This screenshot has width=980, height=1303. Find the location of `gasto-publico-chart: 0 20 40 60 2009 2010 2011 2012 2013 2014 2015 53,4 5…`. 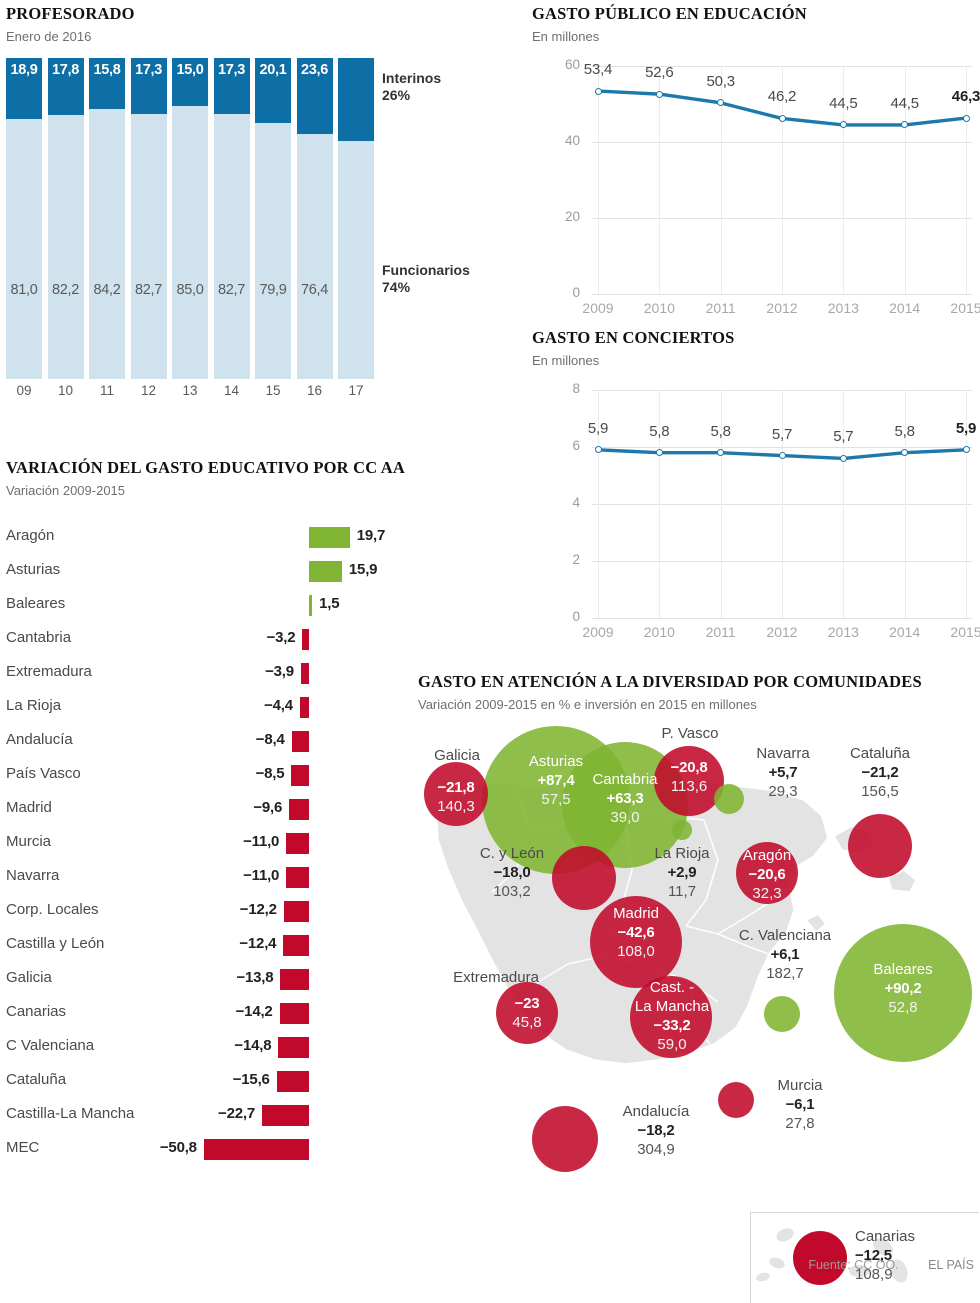

gasto-publico-chart: 0 20 40 60 2009 2010 2011 2012 2013 2014 2015 53,4 5… is located at coordinates (772, 186).